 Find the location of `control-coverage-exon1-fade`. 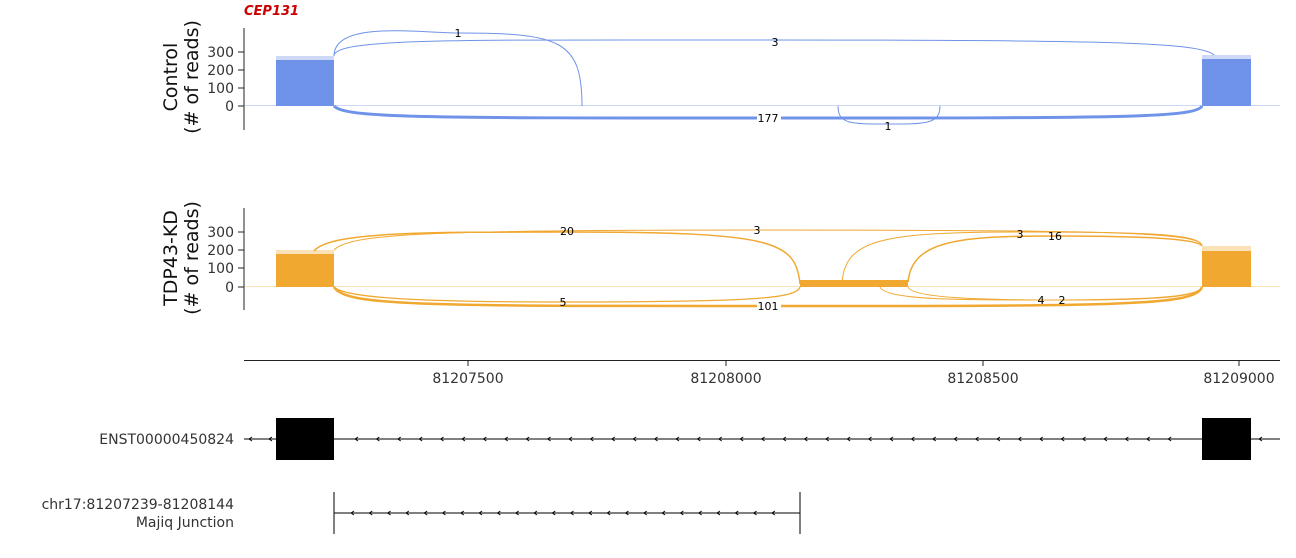

control-coverage-exon1-fade is located at coordinates (305, 59).